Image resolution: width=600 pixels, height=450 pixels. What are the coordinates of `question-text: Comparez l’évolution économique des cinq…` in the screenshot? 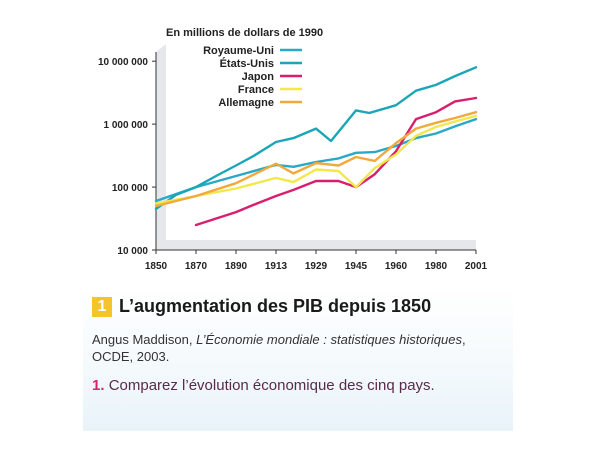 It's located at (271, 385).